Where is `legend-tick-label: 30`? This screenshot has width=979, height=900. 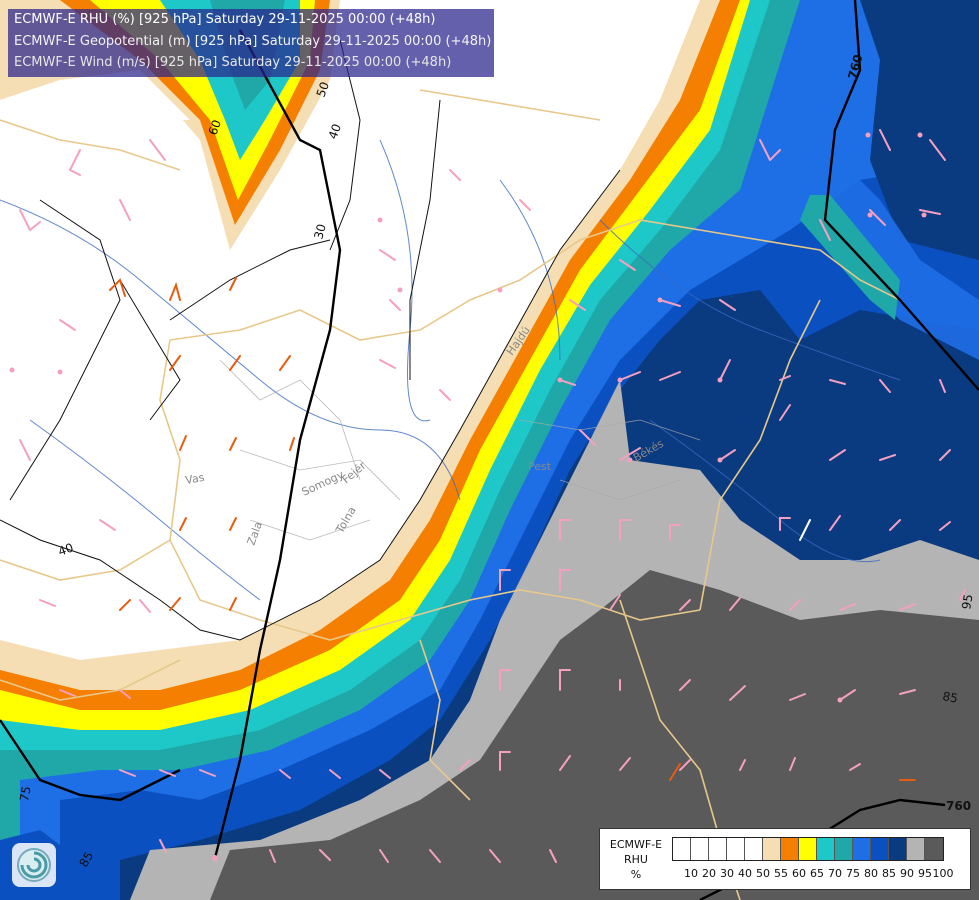 legend-tick-label: 30 is located at coordinates (727, 873).